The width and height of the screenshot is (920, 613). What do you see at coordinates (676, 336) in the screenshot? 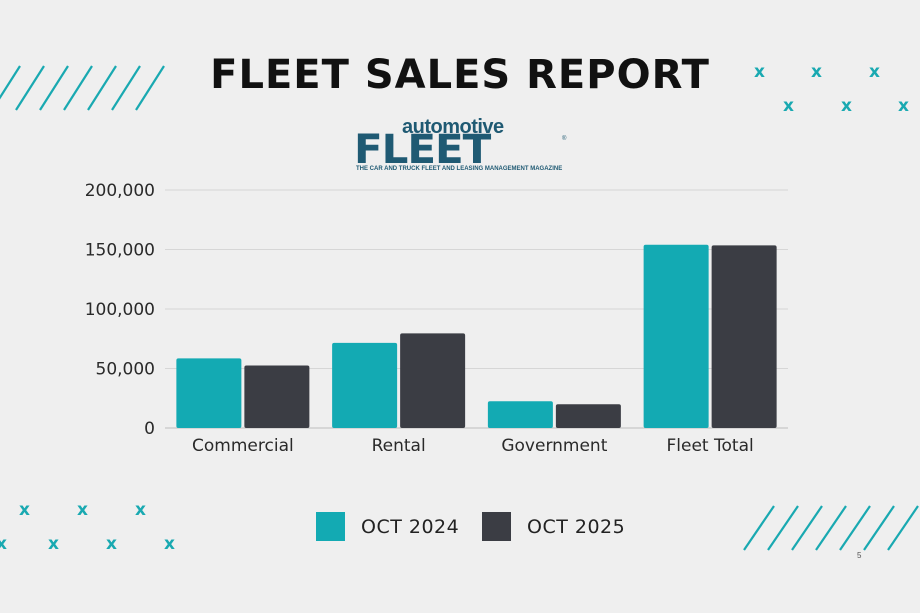
I see `bar-fleet-total-oct-2024` at bounding box center [676, 336].